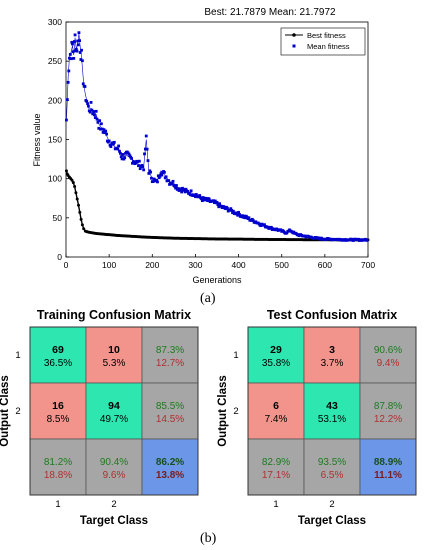  What do you see at coordinates (276, 350) in the screenshot?
I see `cm-cell-count: 29` at bounding box center [276, 350].